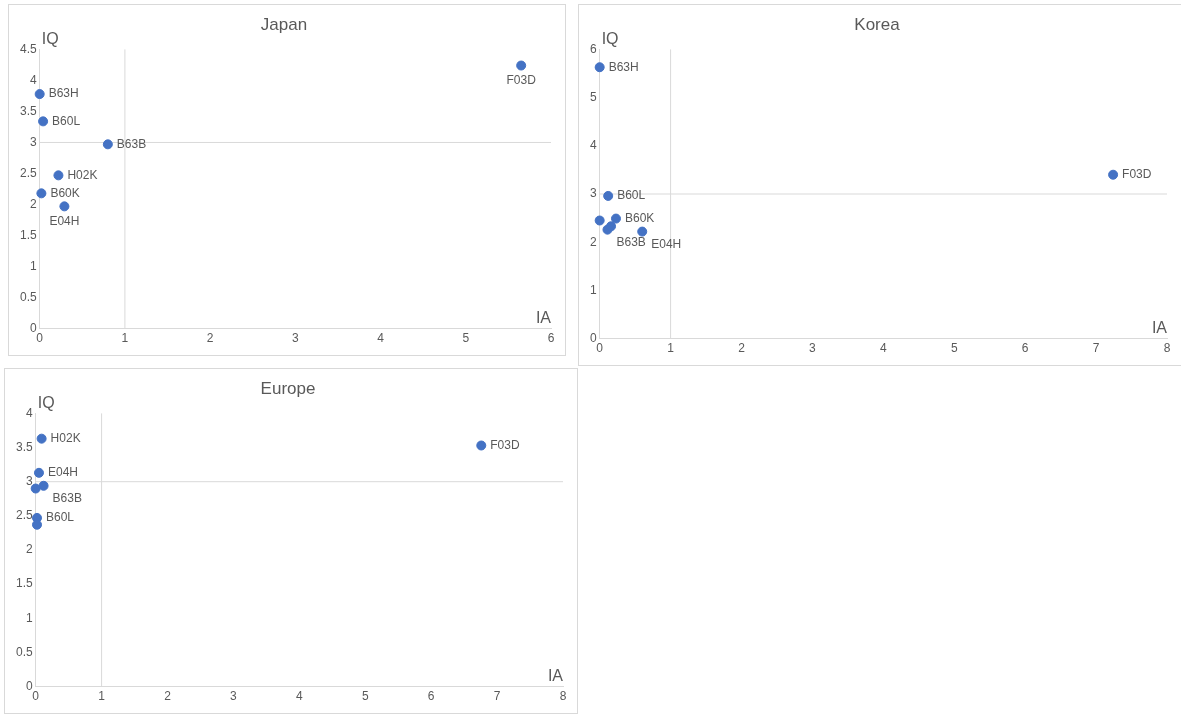  I want to click on y-tick-label: 4.5, so click(28, 48).